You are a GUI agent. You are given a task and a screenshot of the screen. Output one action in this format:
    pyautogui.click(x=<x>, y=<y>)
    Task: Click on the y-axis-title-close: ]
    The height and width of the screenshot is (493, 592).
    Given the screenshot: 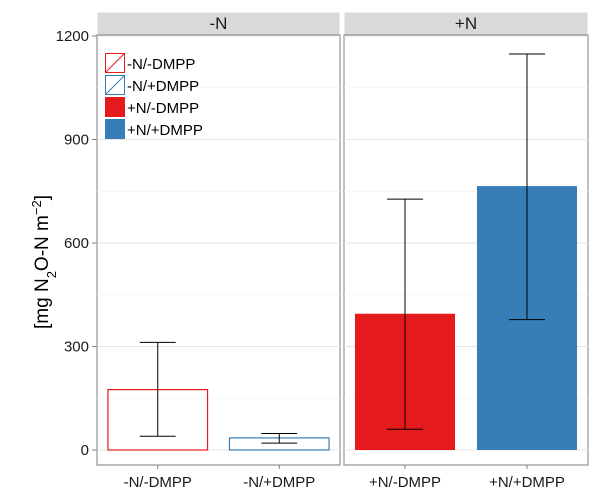 What is the action you would take?
    pyautogui.click(x=42, y=197)
    